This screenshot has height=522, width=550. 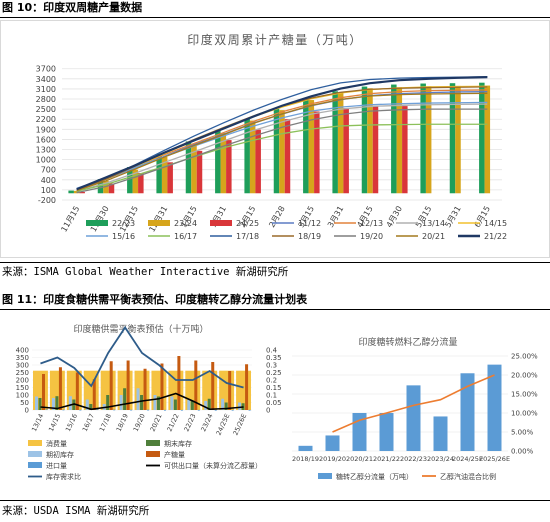 What do you see at coordinates (71, 422) in the screenshot?
I see `x-tick-label: 15/16` at bounding box center [71, 422].